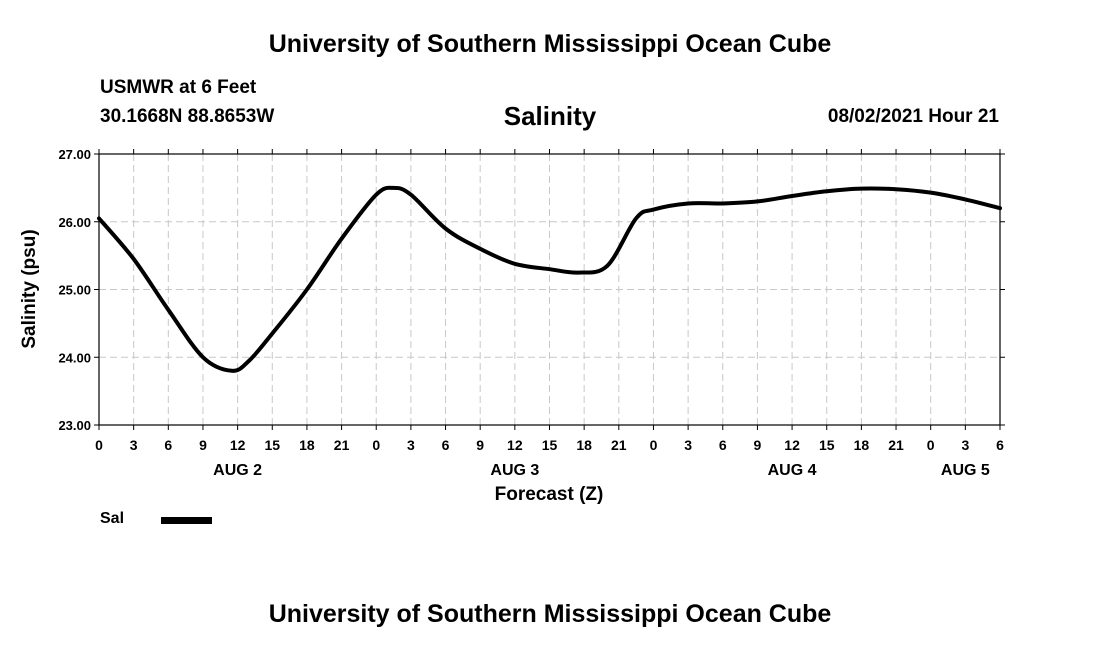  I want to click on chart-title: Salinity, so click(550, 116).